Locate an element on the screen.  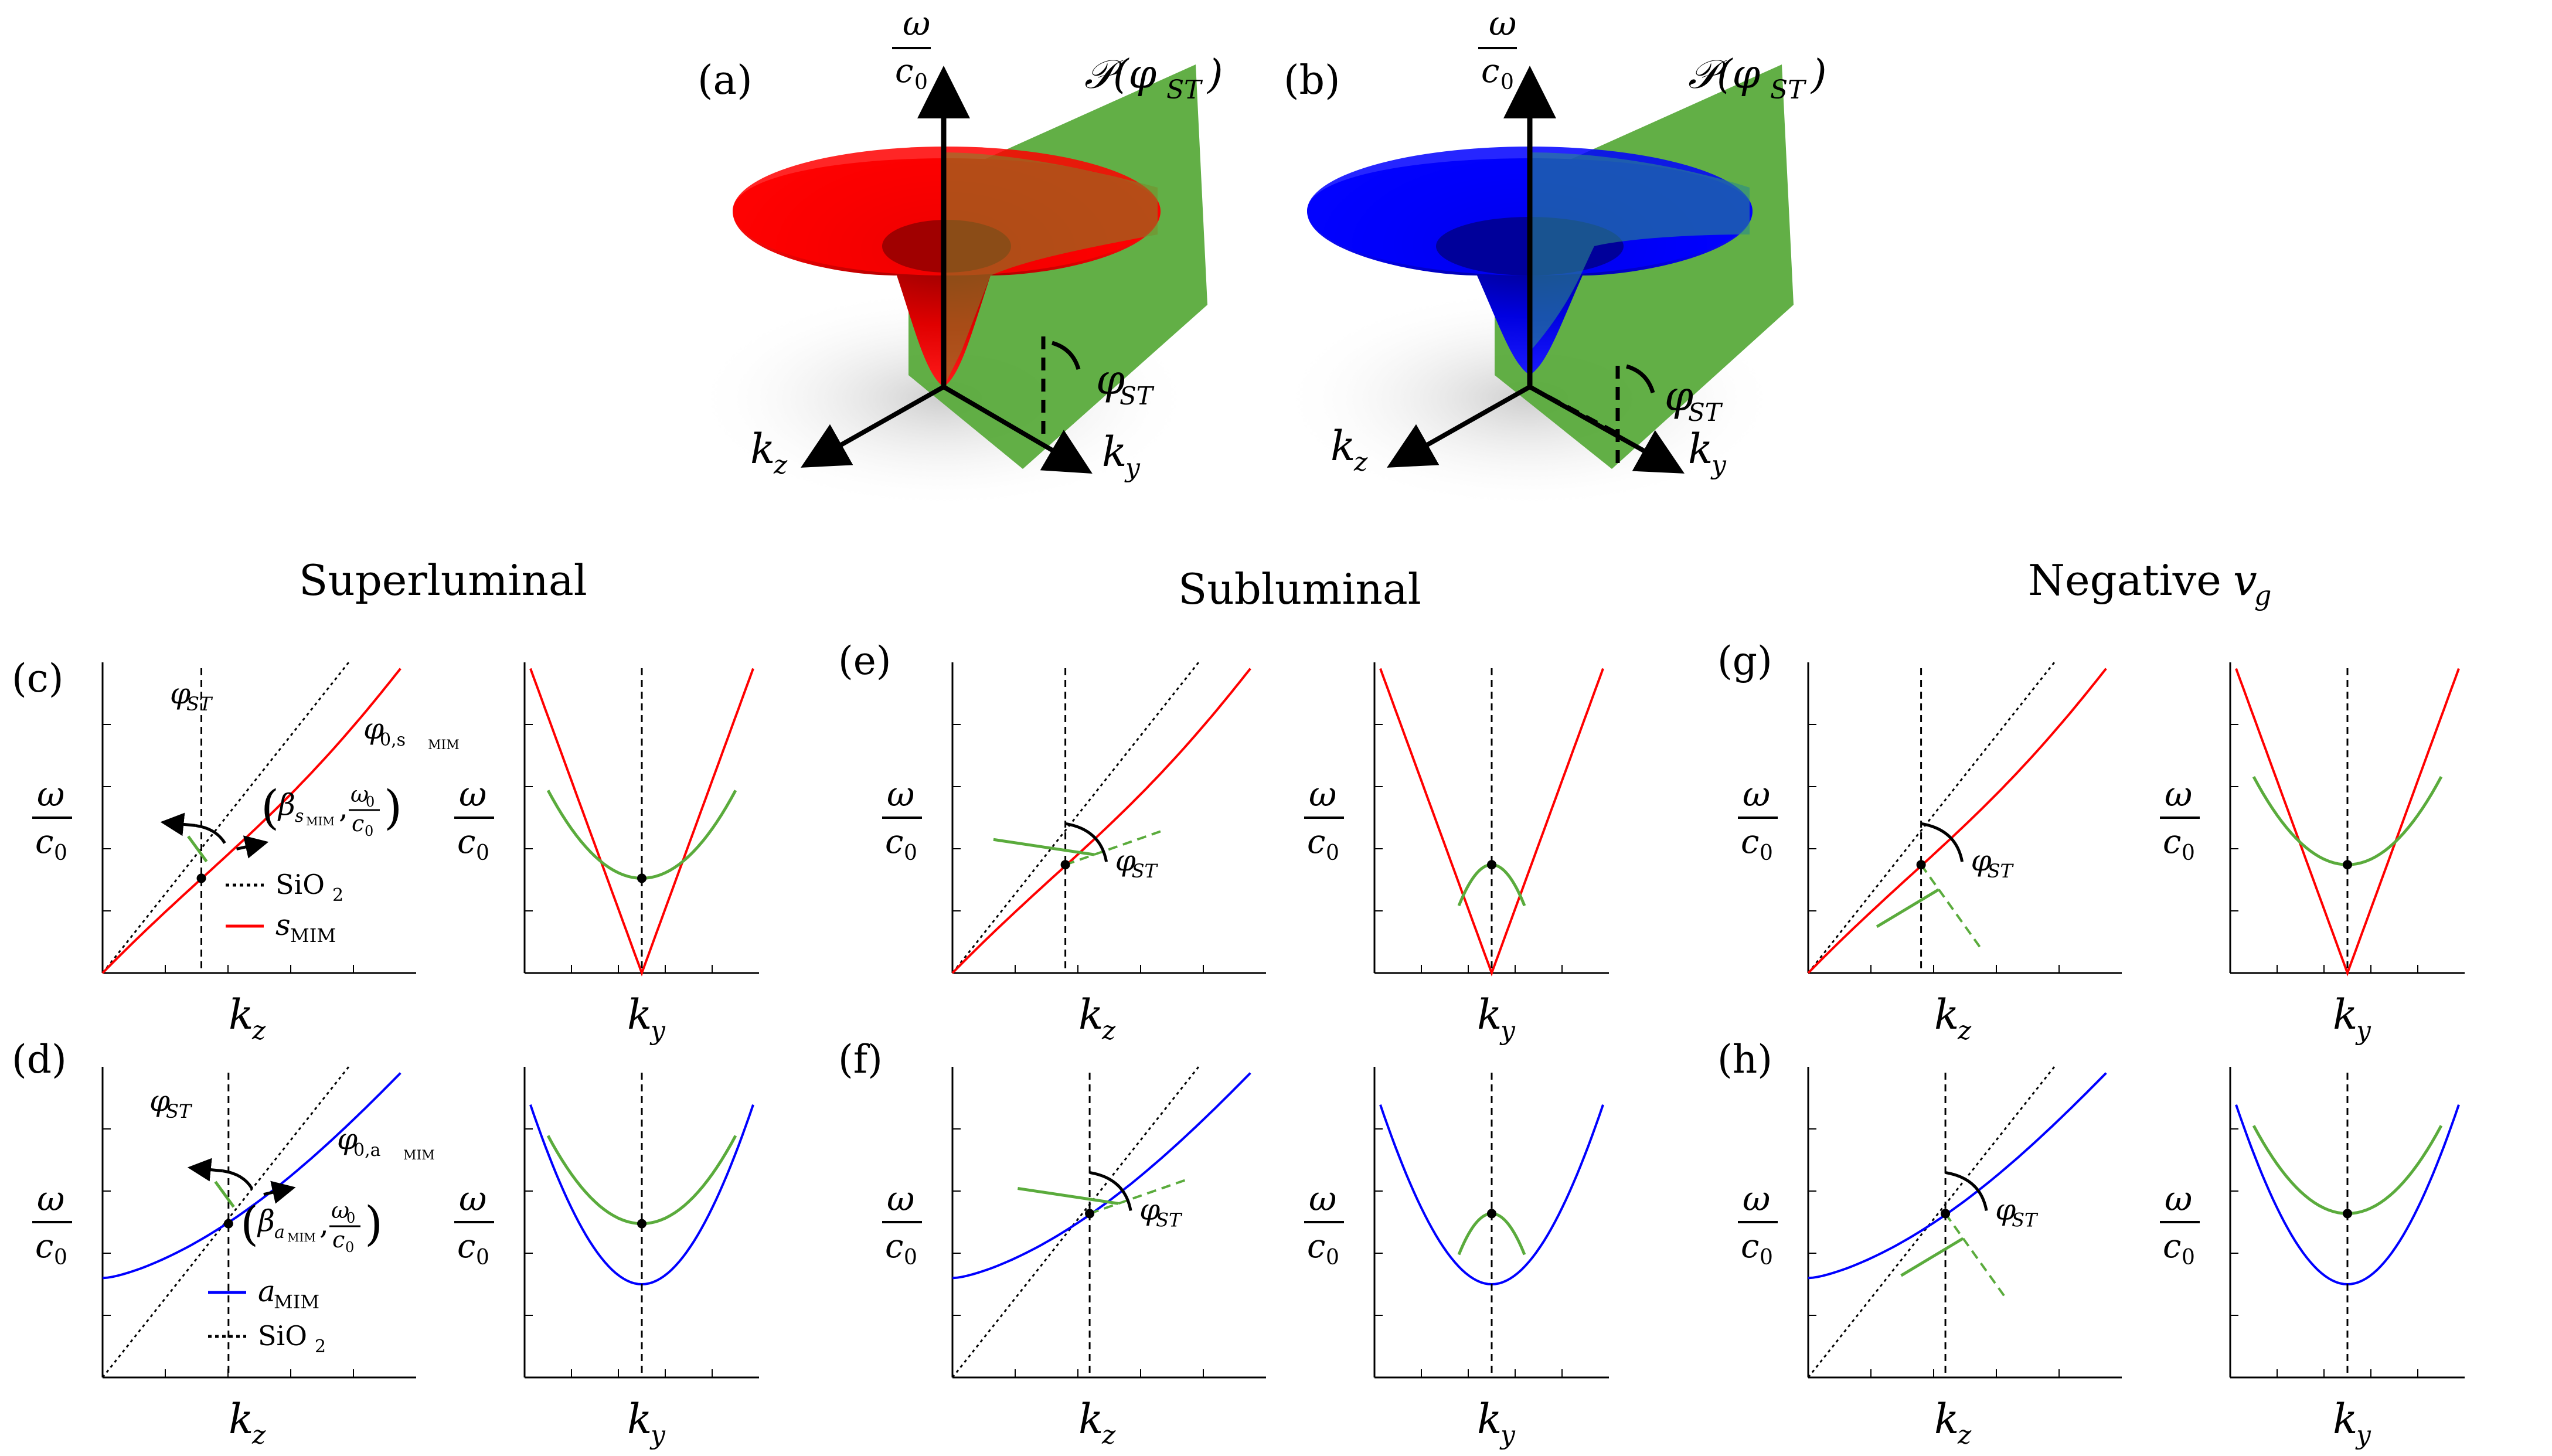
panel-label-h: (h) is located at coordinates (1744, 1059).